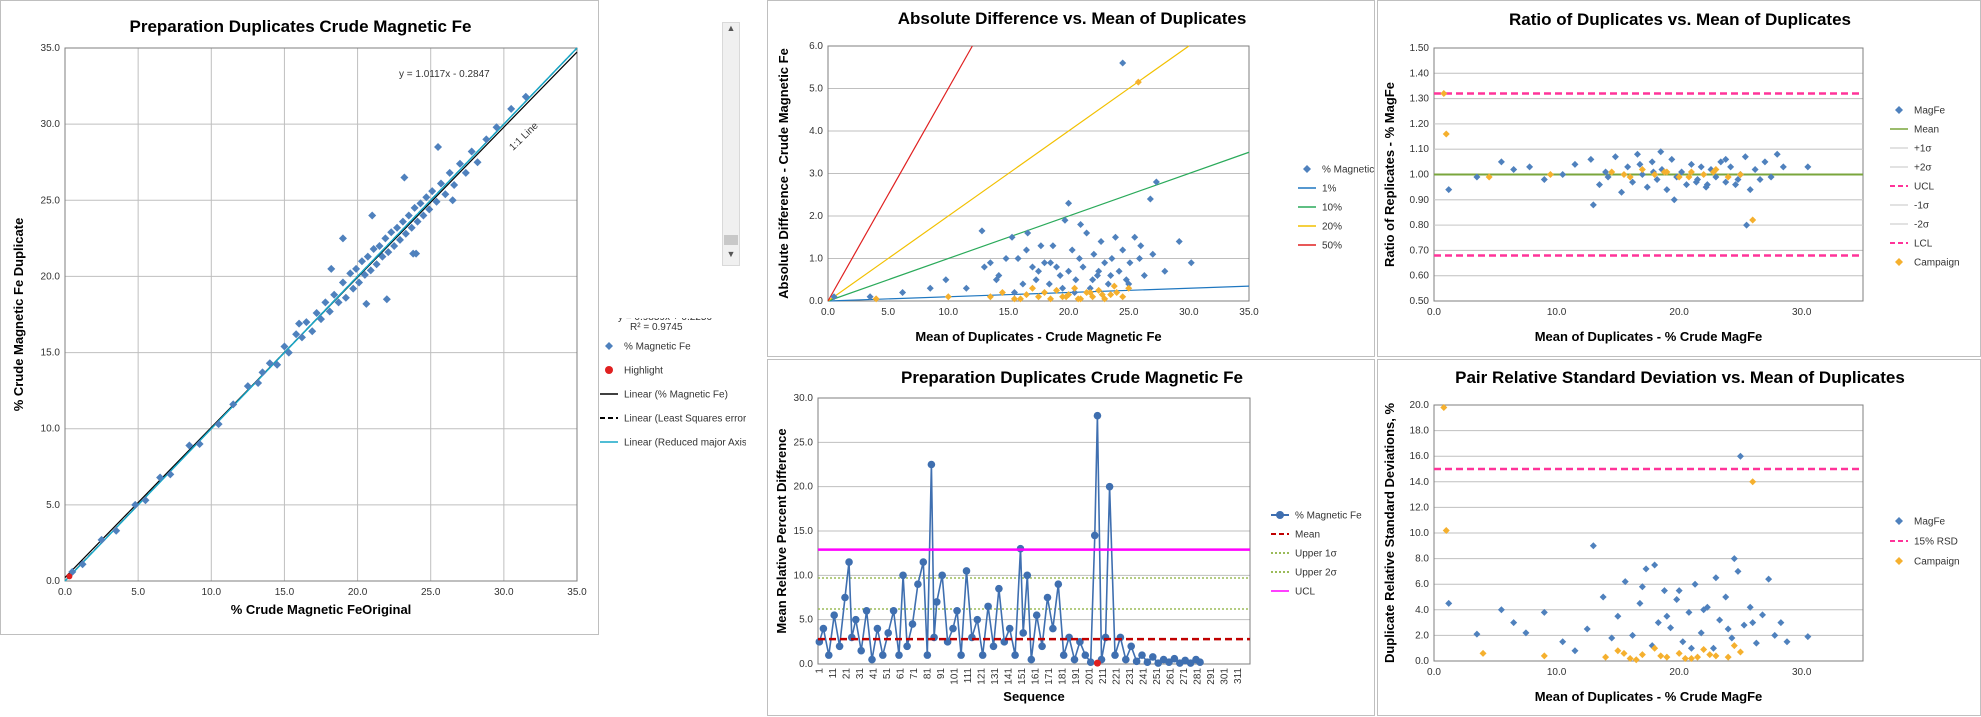 This screenshot has width=1981, height=717. Describe the element at coordinates (1899, 110) in the screenshot. I see `legend-marker` at that location.